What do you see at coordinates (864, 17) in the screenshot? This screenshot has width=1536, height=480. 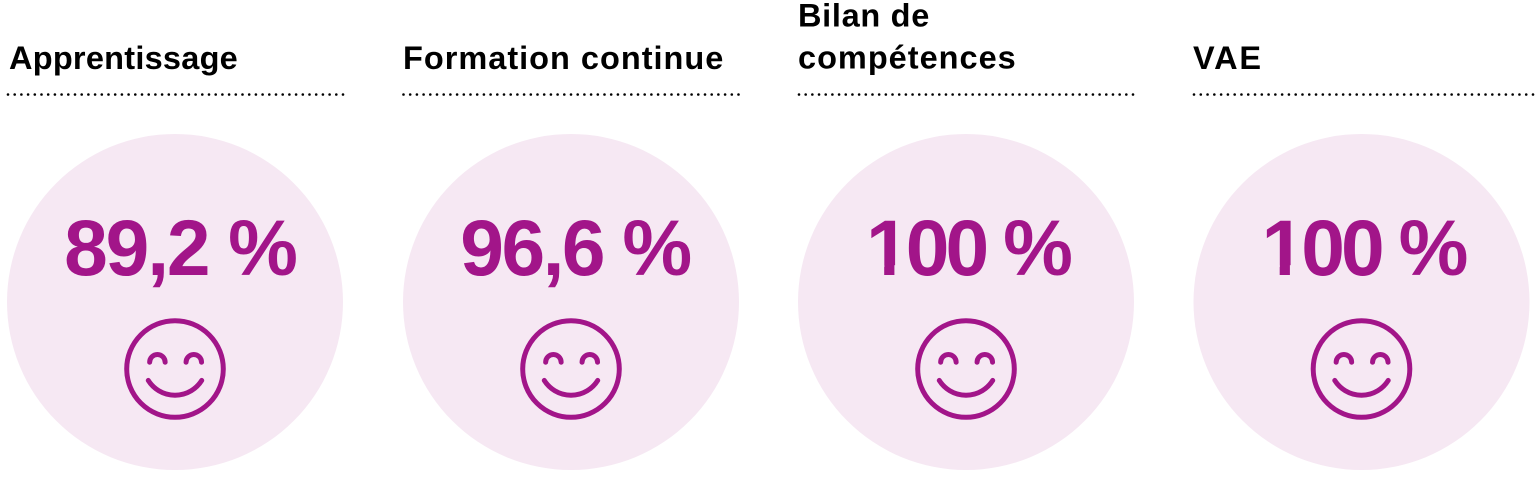 I see `svg-text: Bilan de` at bounding box center [864, 17].